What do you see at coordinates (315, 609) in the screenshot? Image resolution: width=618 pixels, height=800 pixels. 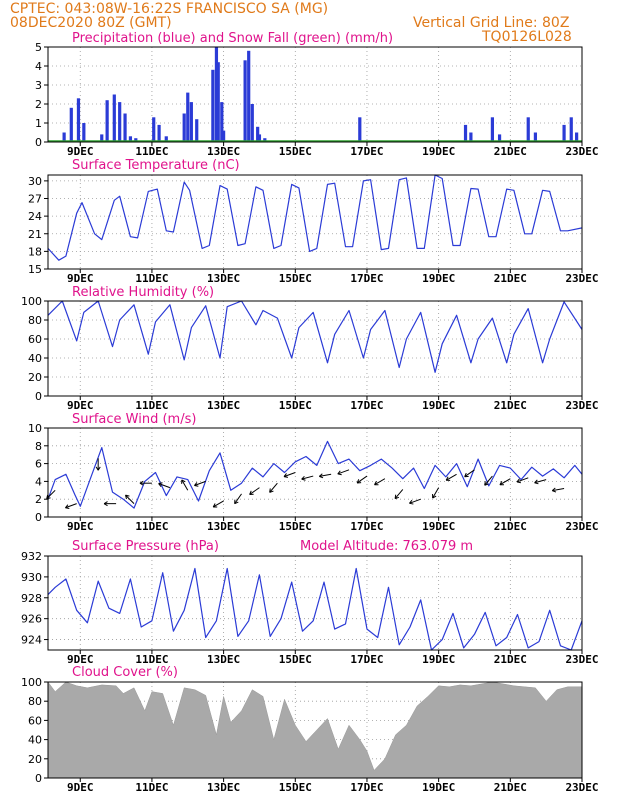 I see `pressure-line` at bounding box center [315, 609].